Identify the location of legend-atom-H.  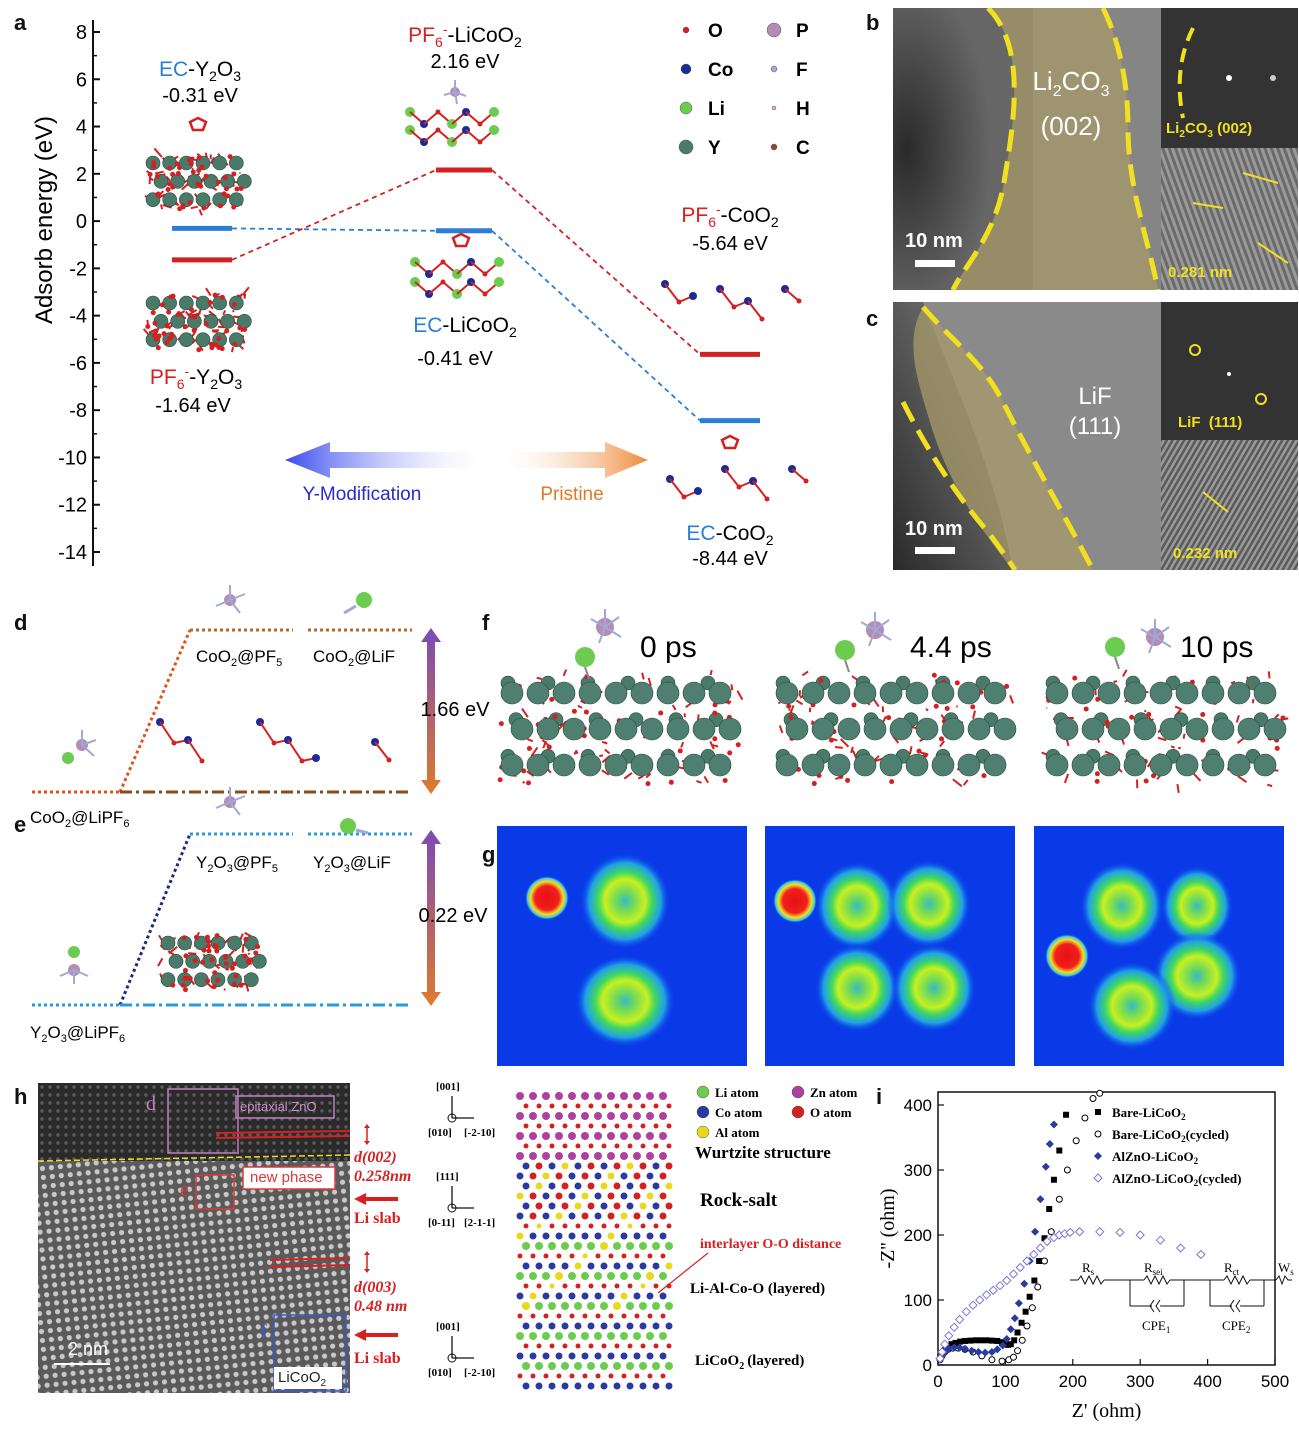
(774, 108).